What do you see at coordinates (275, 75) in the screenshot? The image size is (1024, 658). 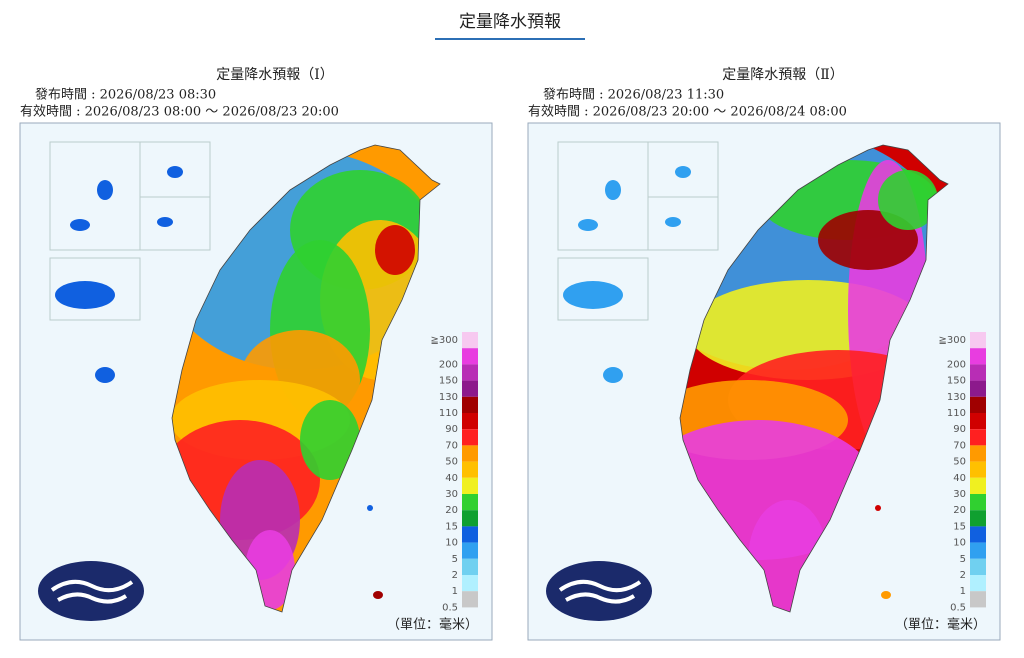 I see `panel-title: 定量降水預報（Ⅰ）` at bounding box center [275, 75].